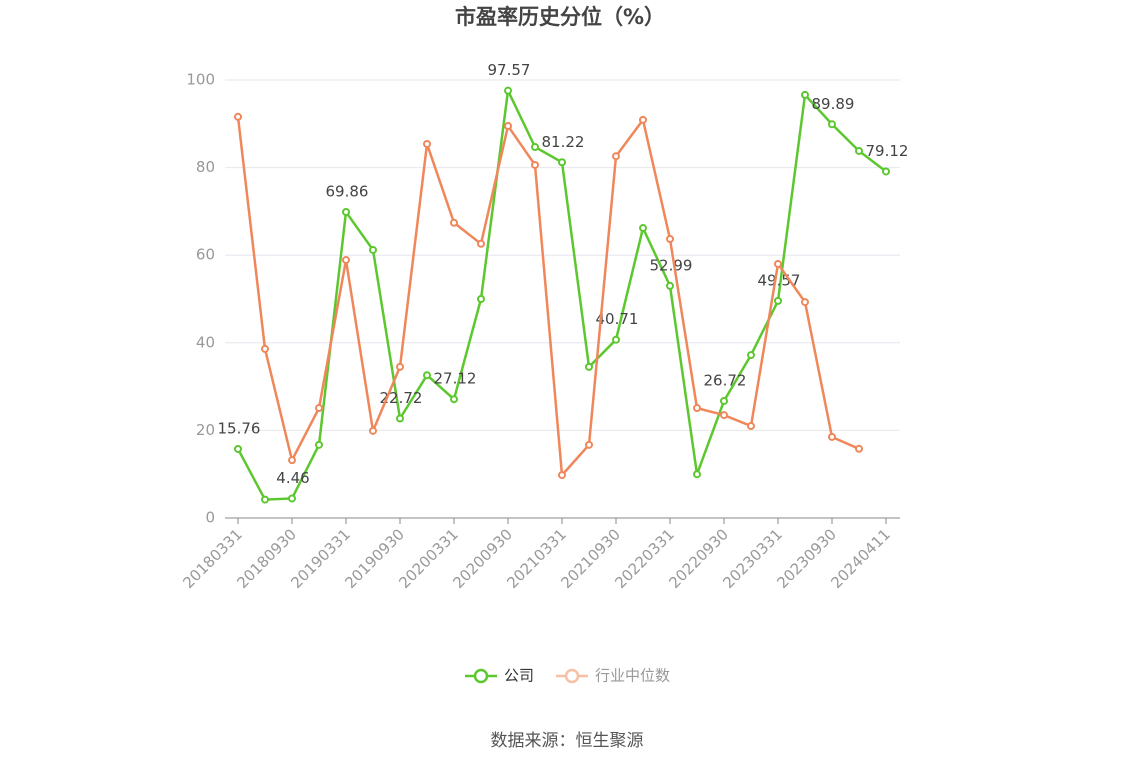 This screenshot has width=1134, height=766. What do you see at coordinates (779, 280) in the screenshot?
I see `data-label: 49.57` at bounding box center [779, 280].